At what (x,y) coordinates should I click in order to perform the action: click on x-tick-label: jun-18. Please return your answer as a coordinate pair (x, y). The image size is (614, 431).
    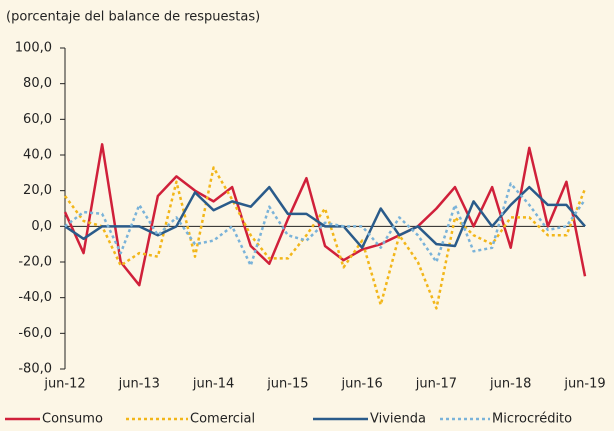
    Looking at the image, I should click on (510, 384).